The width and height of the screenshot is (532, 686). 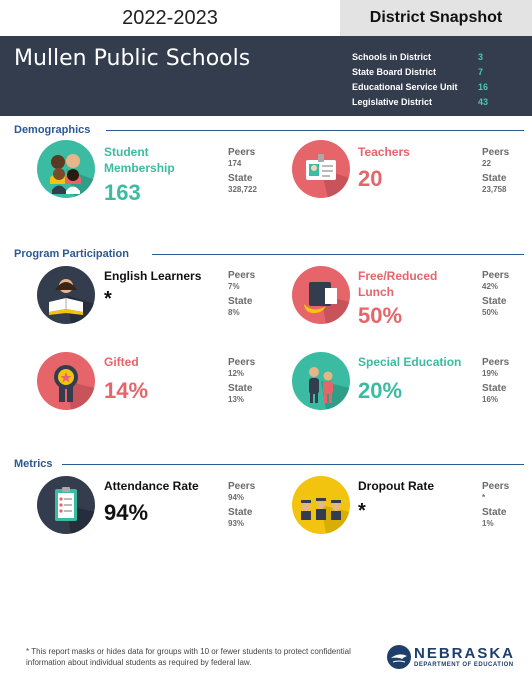 I want to click on peers-value: 12%, so click(x=236, y=373).